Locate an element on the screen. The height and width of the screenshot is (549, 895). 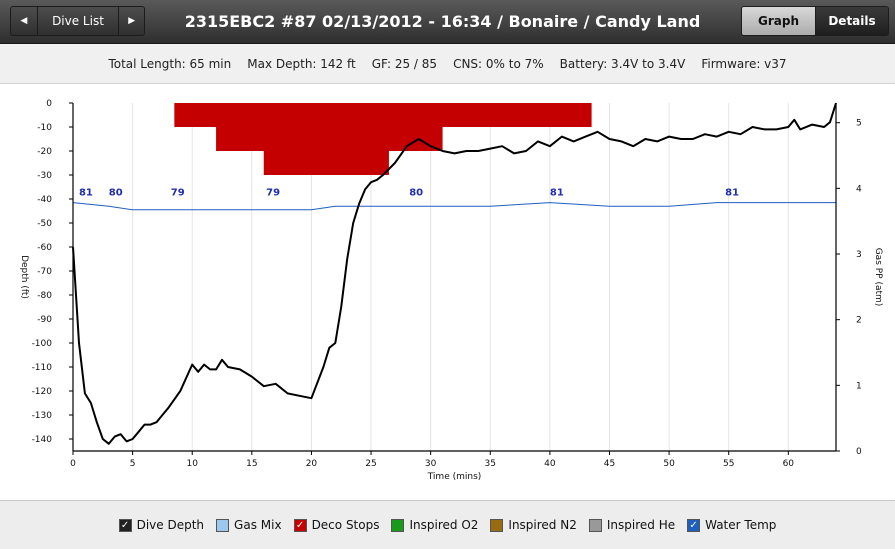
y-tick-label: -90 is located at coordinates (44, 320).